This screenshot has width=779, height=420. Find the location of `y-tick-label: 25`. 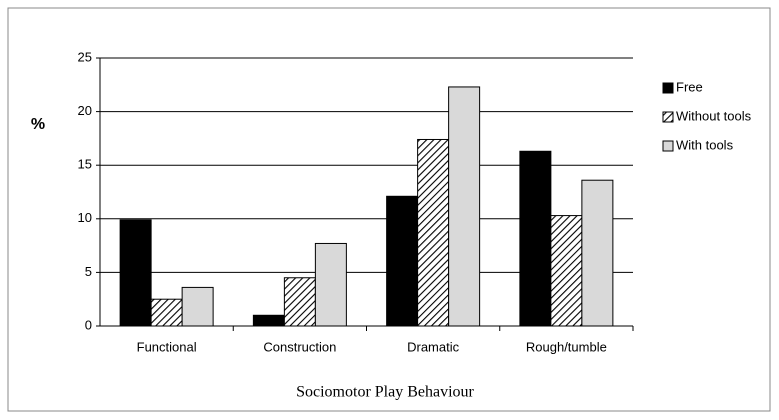

y-tick-label: 25 is located at coordinates (85, 56).